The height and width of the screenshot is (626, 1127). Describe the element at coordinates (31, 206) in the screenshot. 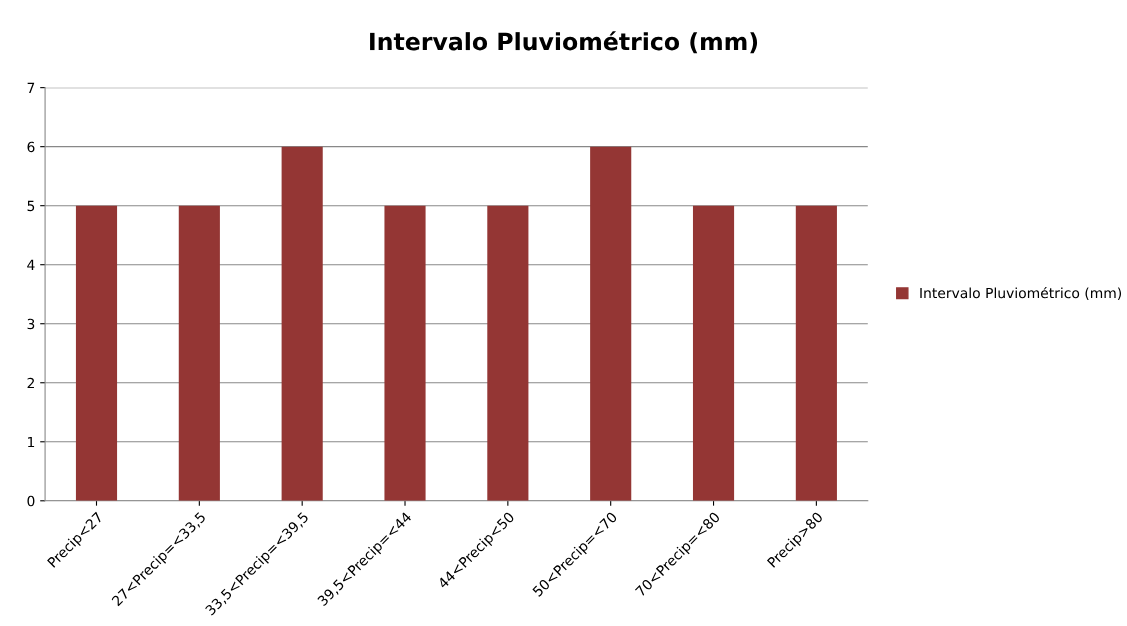

I see `y-tick-label: 5` at that location.